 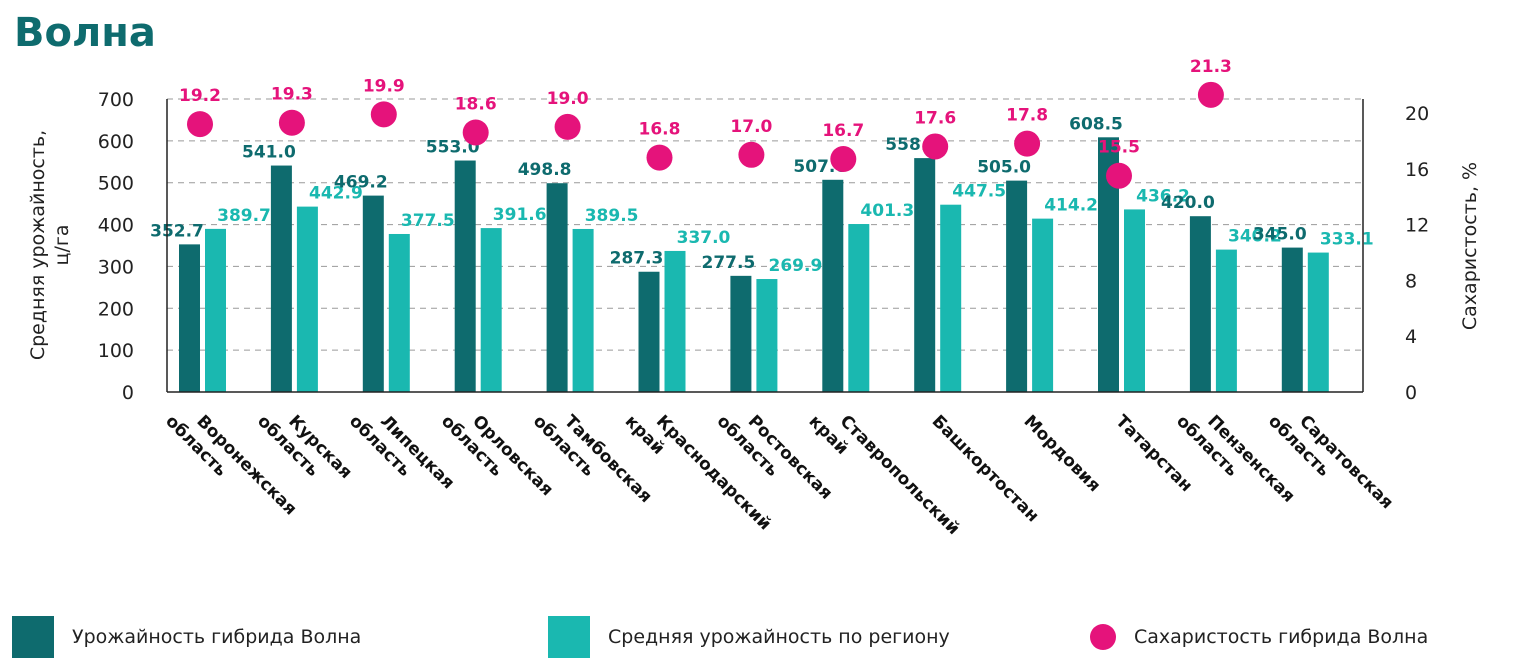 I want to click on bar-hybrid-value-label: 553.0, so click(x=453, y=148).